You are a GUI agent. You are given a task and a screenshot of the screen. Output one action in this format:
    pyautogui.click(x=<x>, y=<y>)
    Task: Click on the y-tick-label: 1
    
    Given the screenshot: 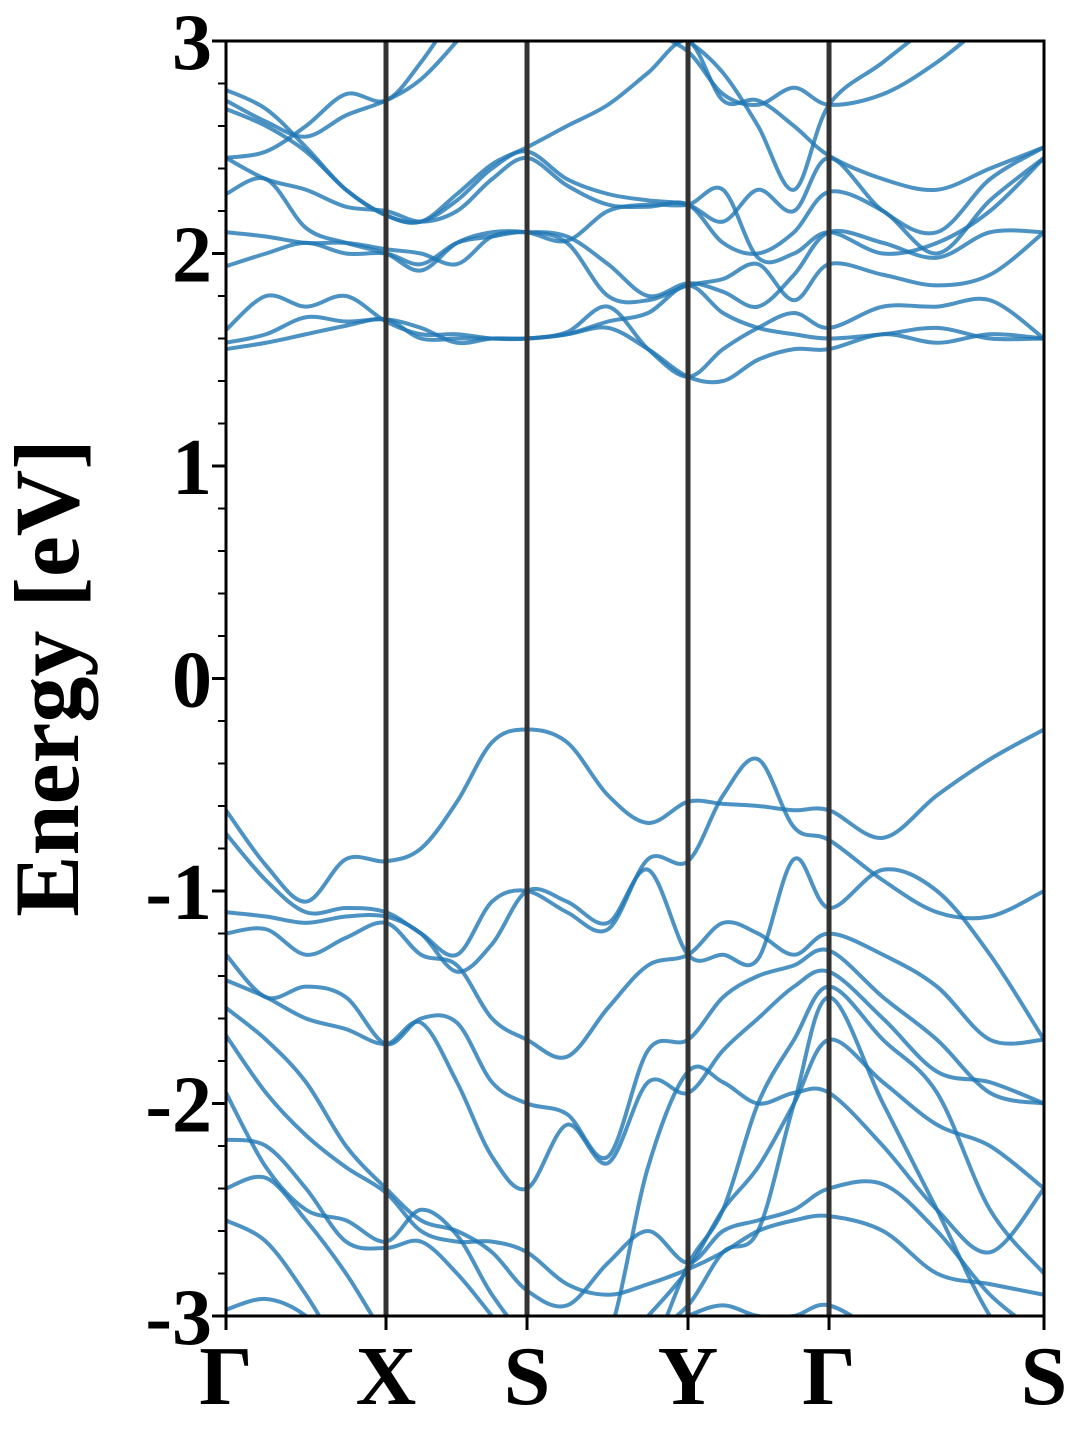 What is the action you would take?
    pyautogui.click(x=192, y=468)
    